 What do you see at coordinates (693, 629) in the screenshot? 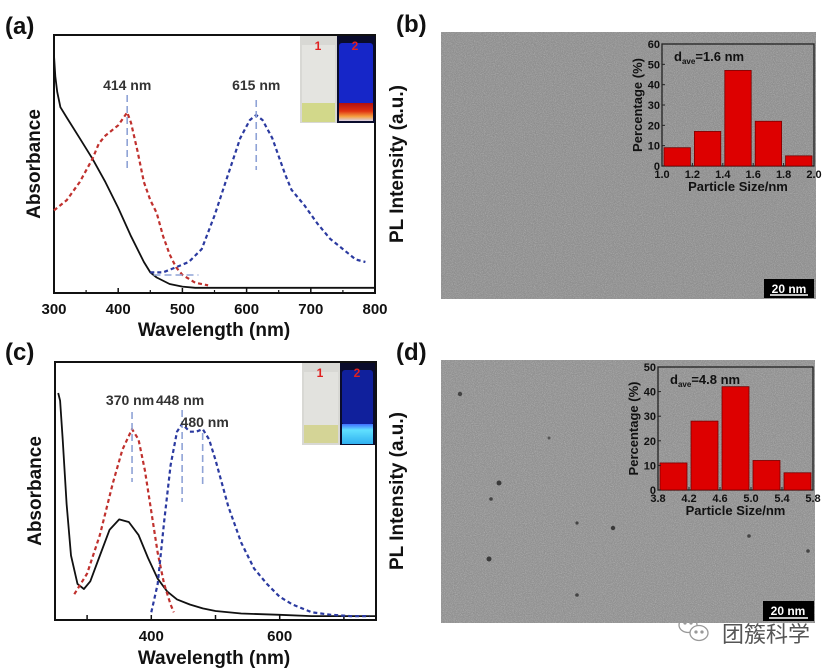
I see `wechat-icon` at bounding box center [693, 629].